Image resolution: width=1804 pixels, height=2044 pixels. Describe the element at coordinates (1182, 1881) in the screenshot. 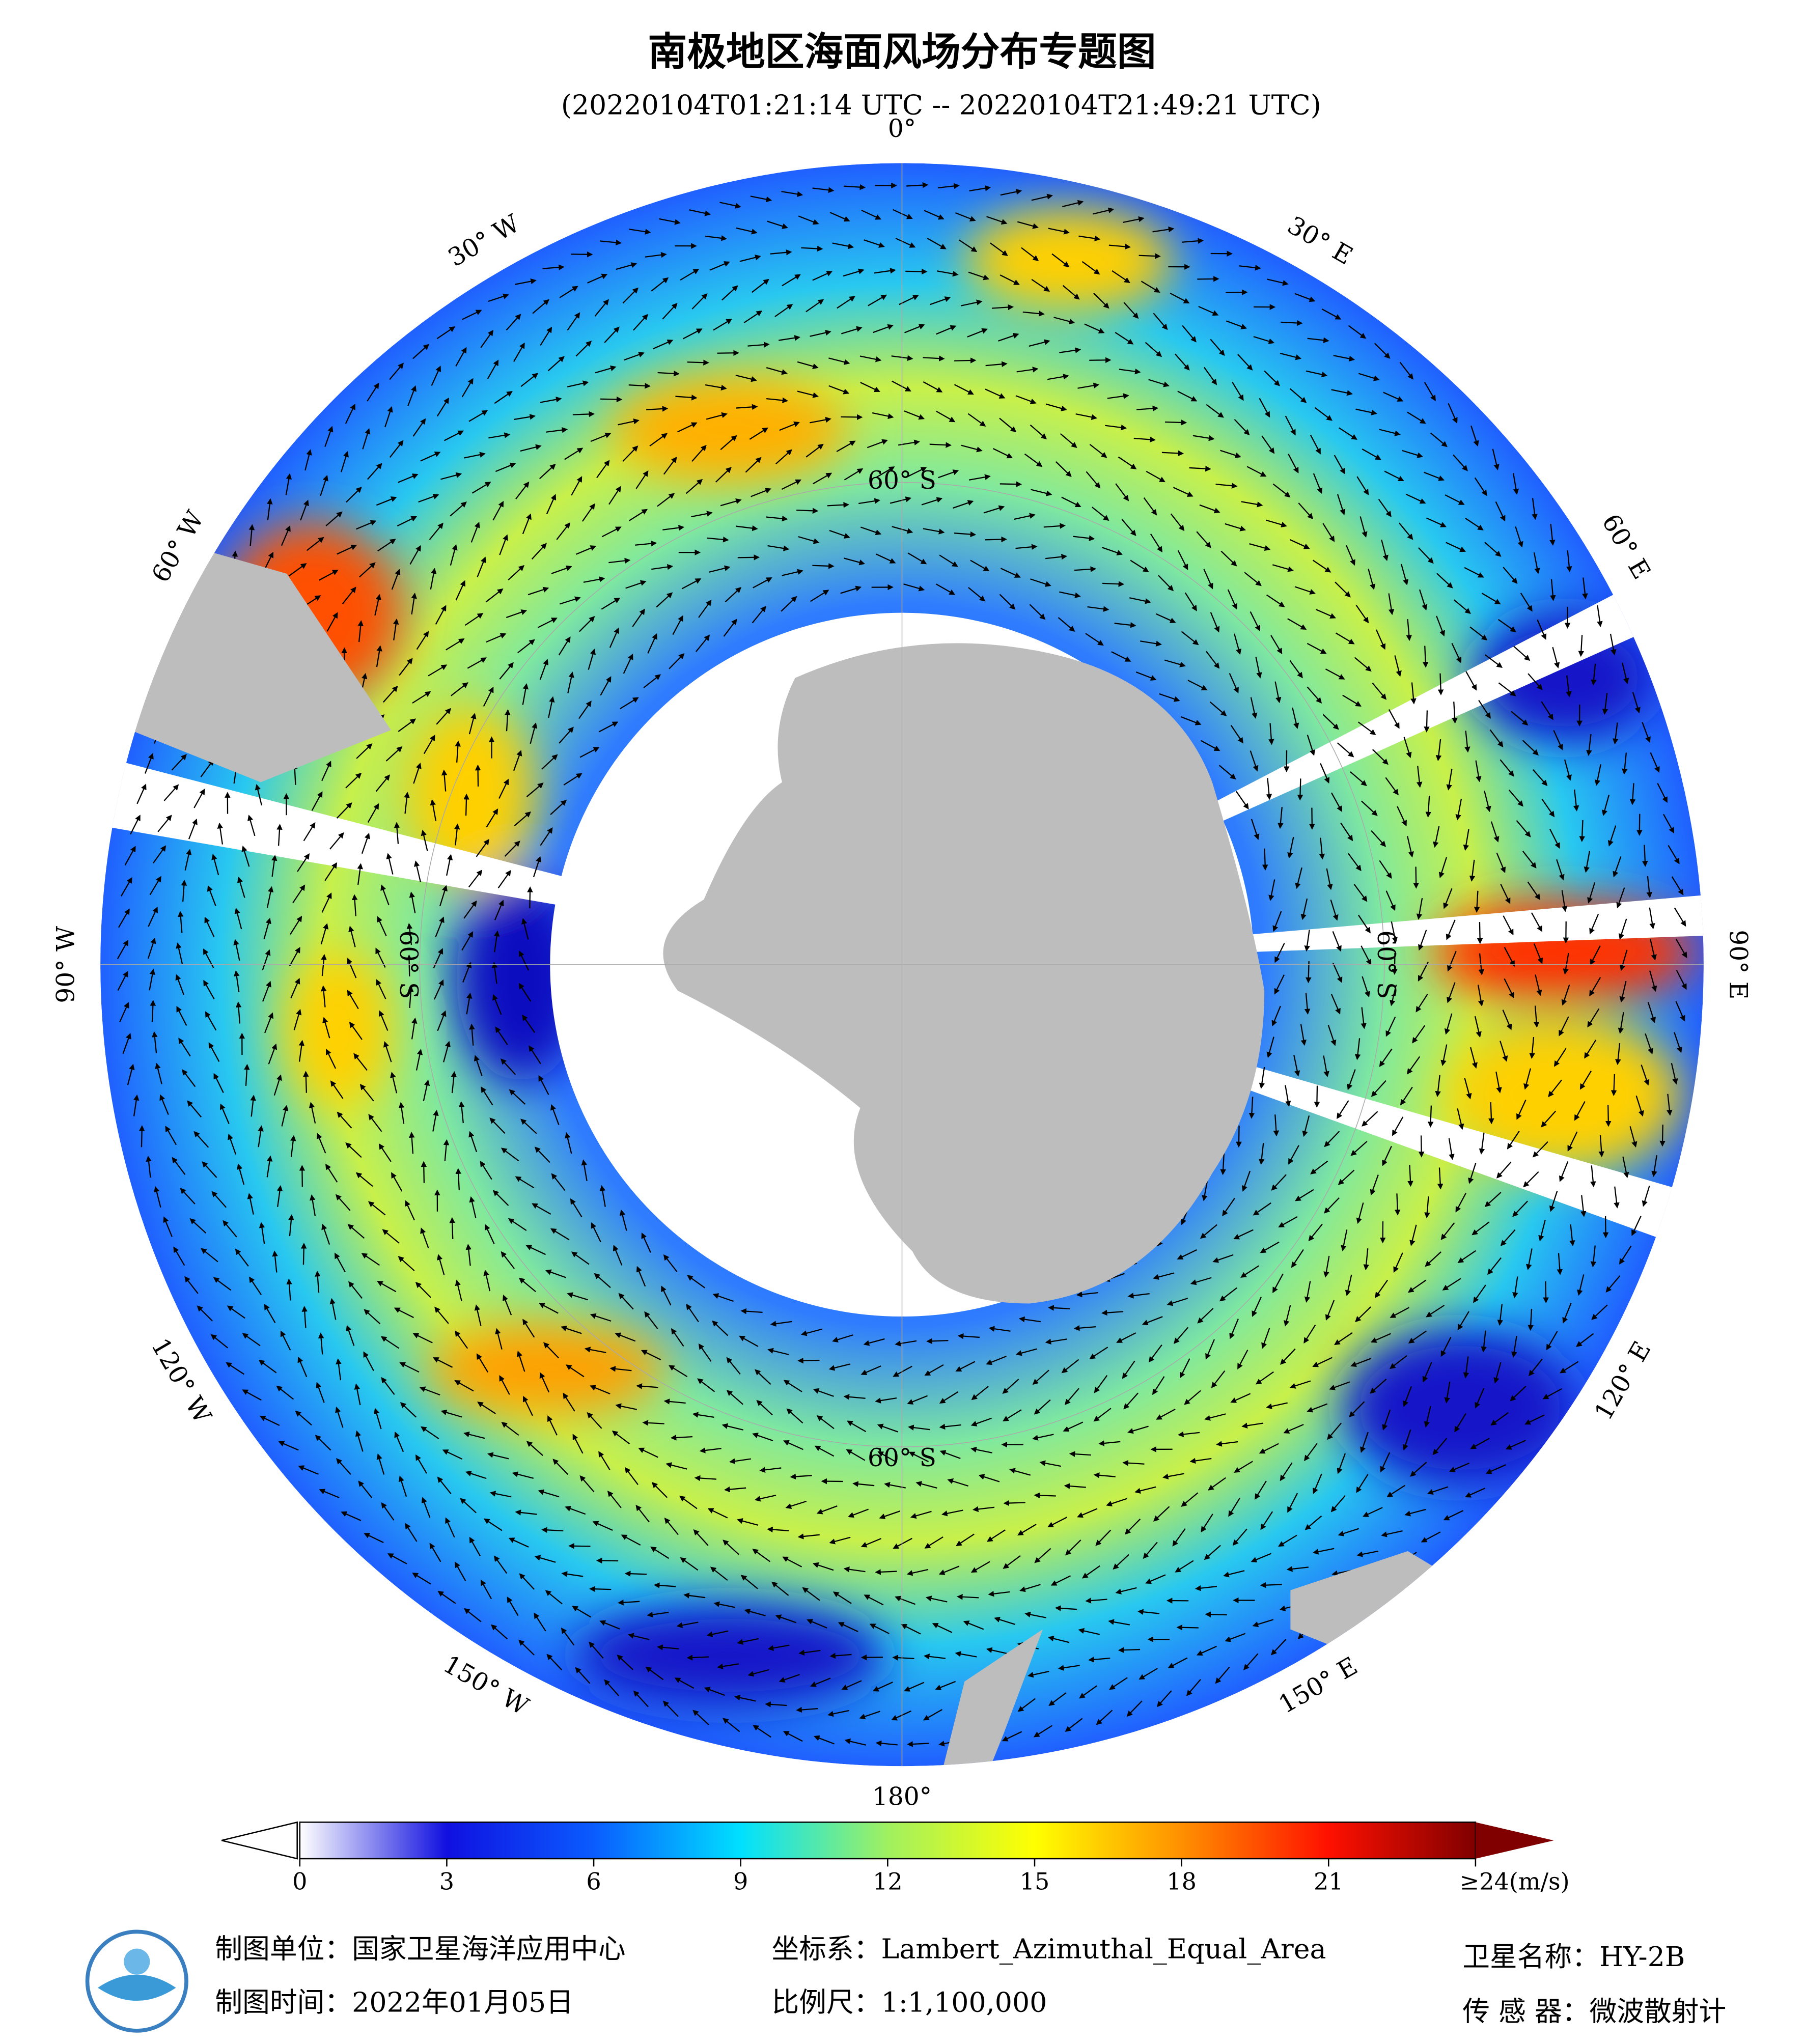

I see `colorbar-tick-label: 18` at that location.